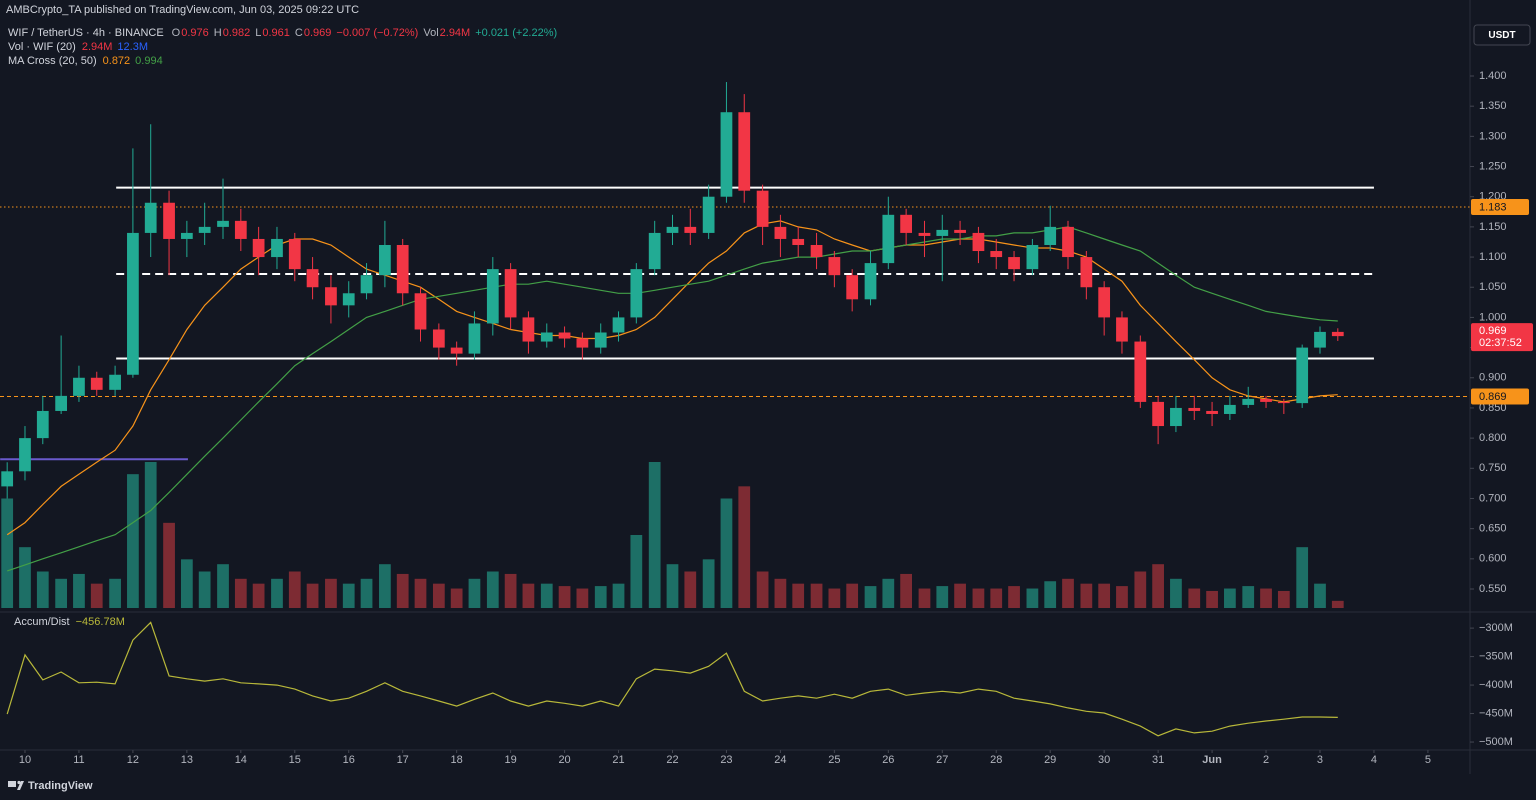  I want to click on x-tick-label: 24, so click(780, 760).